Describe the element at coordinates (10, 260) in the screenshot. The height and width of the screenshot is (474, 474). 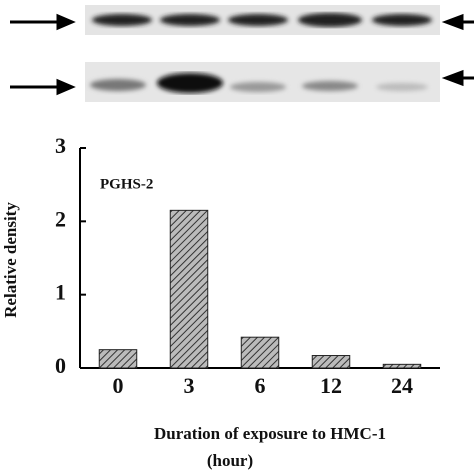
I see `y-axis-label: Relative density` at that location.